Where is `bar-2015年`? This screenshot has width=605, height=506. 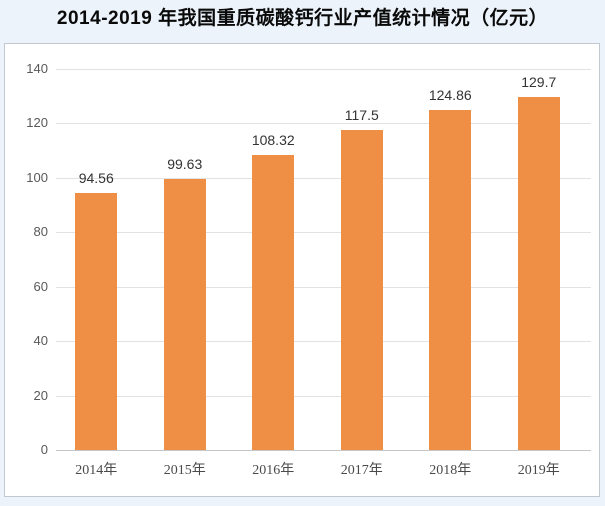 bar-2015年 is located at coordinates (184, 314).